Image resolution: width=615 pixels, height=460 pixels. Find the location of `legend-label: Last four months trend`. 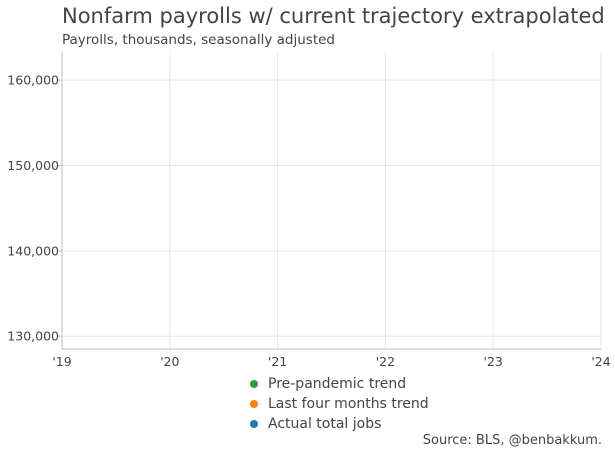

legend-label: Last four months trend is located at coordinates (348, 404).